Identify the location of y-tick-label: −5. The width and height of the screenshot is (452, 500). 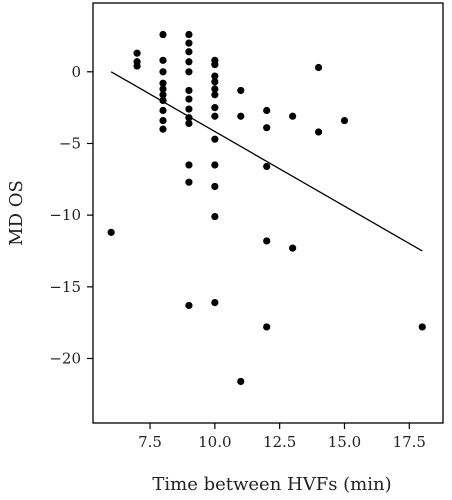
(70, 143).